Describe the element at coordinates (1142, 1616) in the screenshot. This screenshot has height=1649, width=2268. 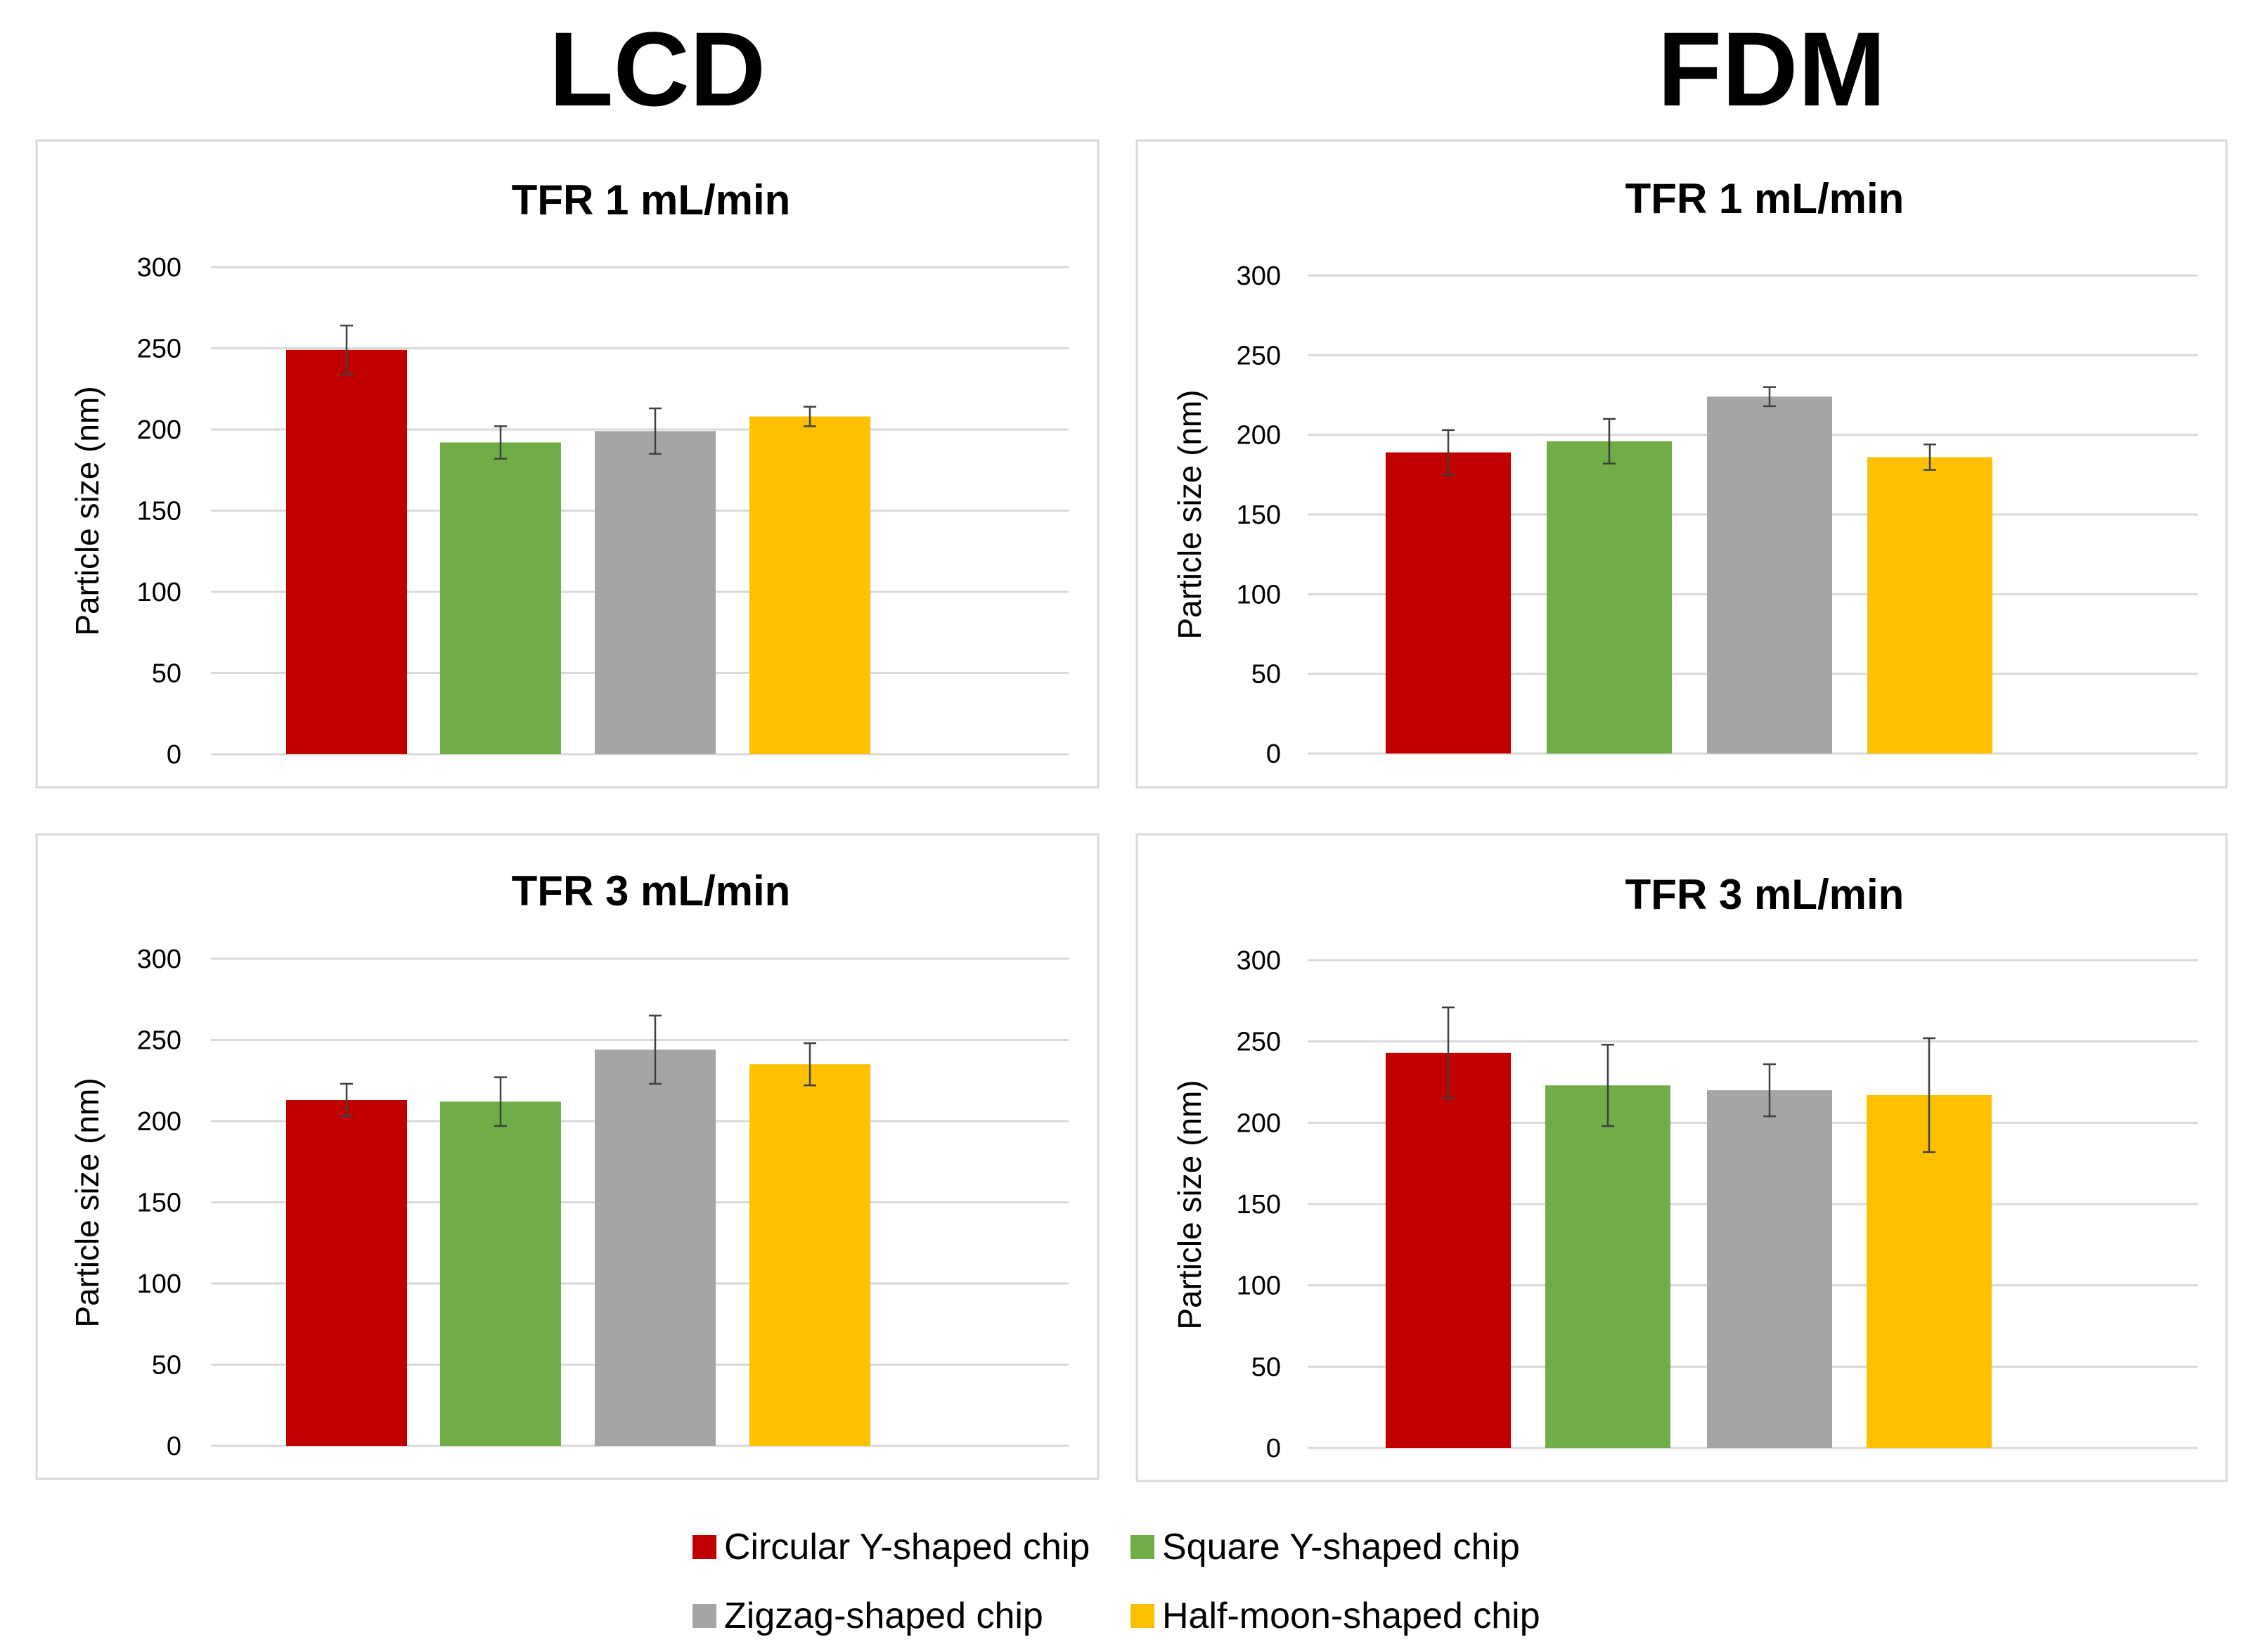
I see `legend-swatch-half-moon` at that location.